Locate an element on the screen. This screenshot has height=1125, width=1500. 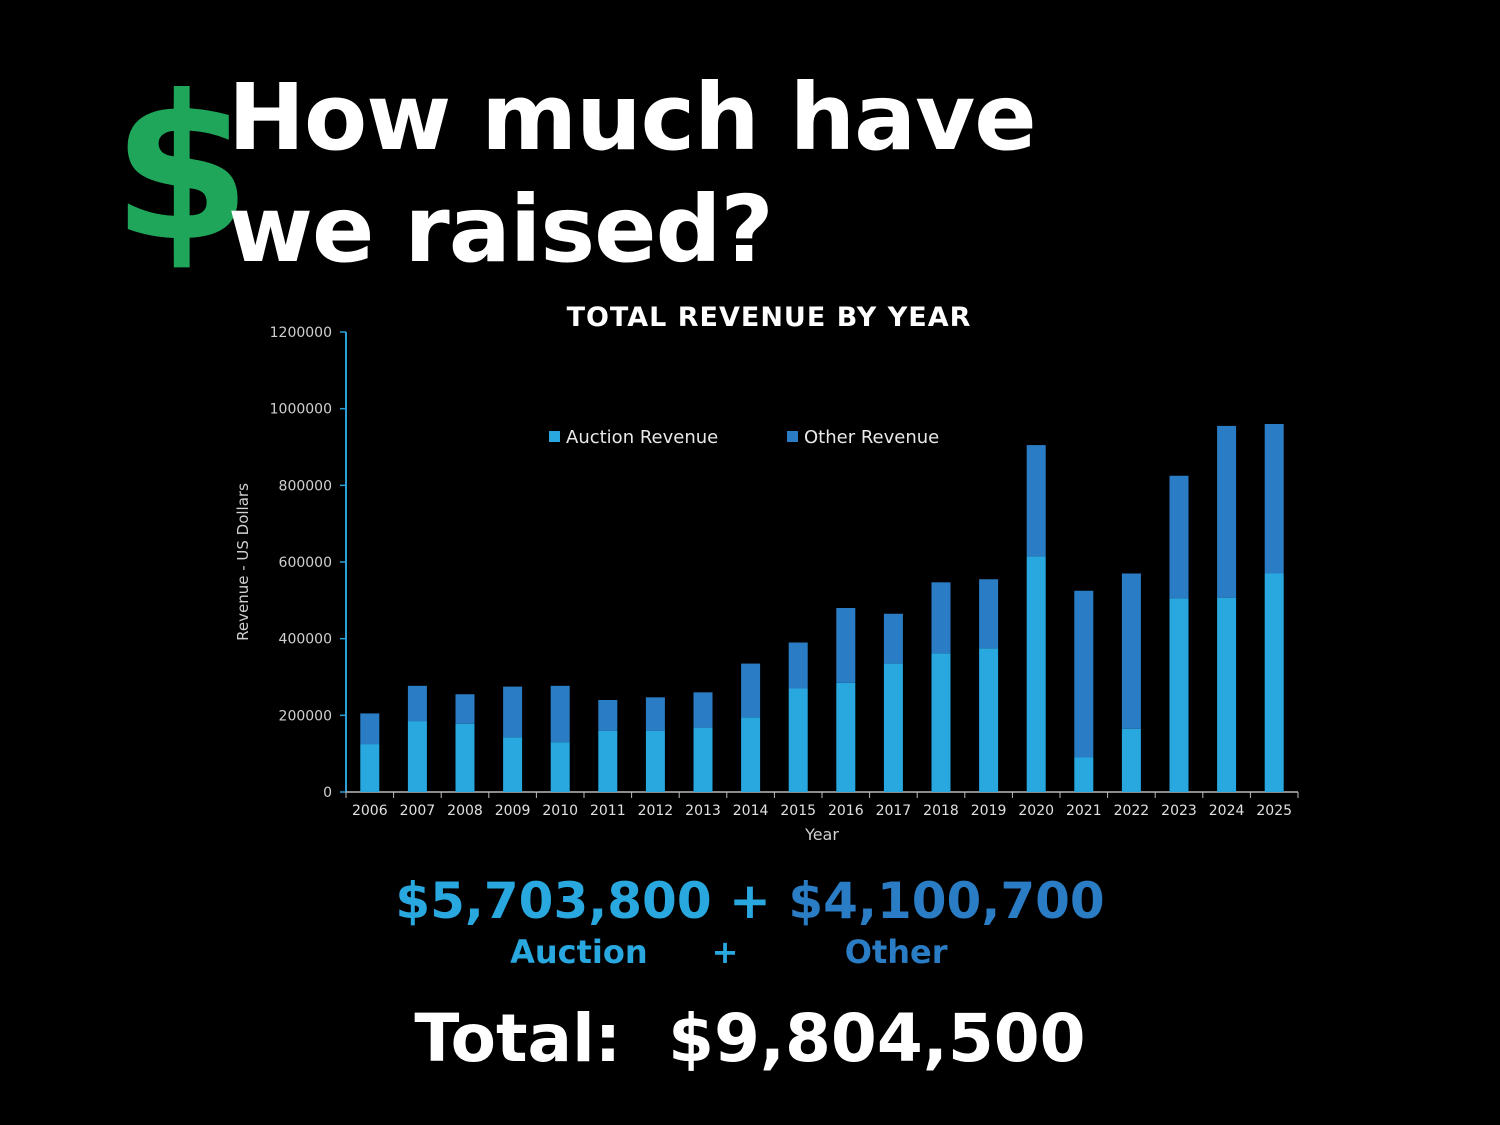
revenue-label-line: Auction + Other is located at coordinates (750, 952).